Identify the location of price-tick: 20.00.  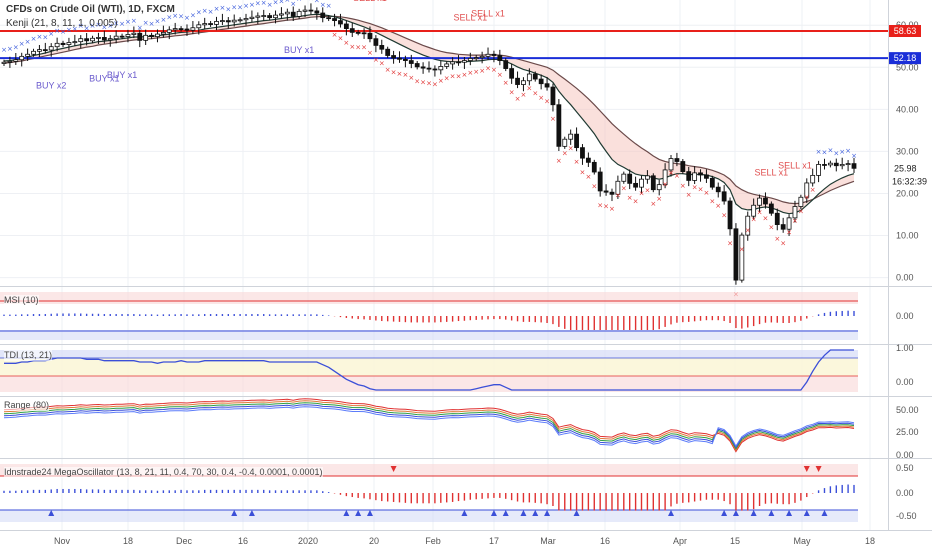
(907, 193).